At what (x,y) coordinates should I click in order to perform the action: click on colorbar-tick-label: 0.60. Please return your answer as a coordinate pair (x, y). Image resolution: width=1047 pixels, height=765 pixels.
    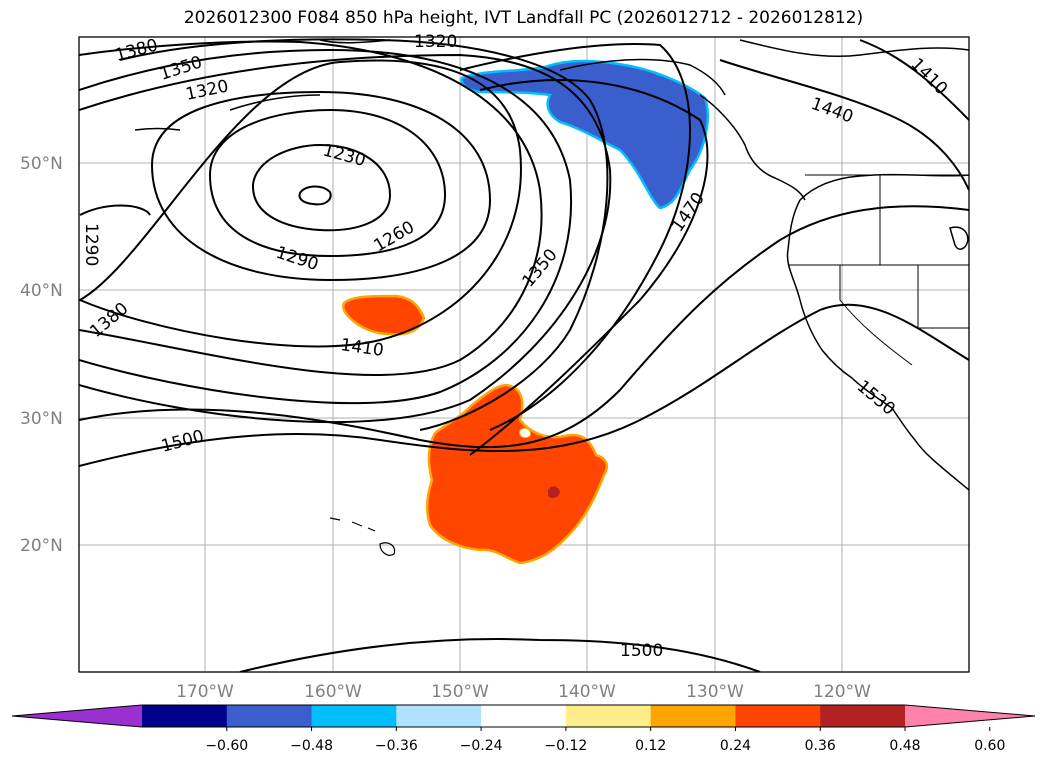
    Looking at the image, I should click on (989, 746).